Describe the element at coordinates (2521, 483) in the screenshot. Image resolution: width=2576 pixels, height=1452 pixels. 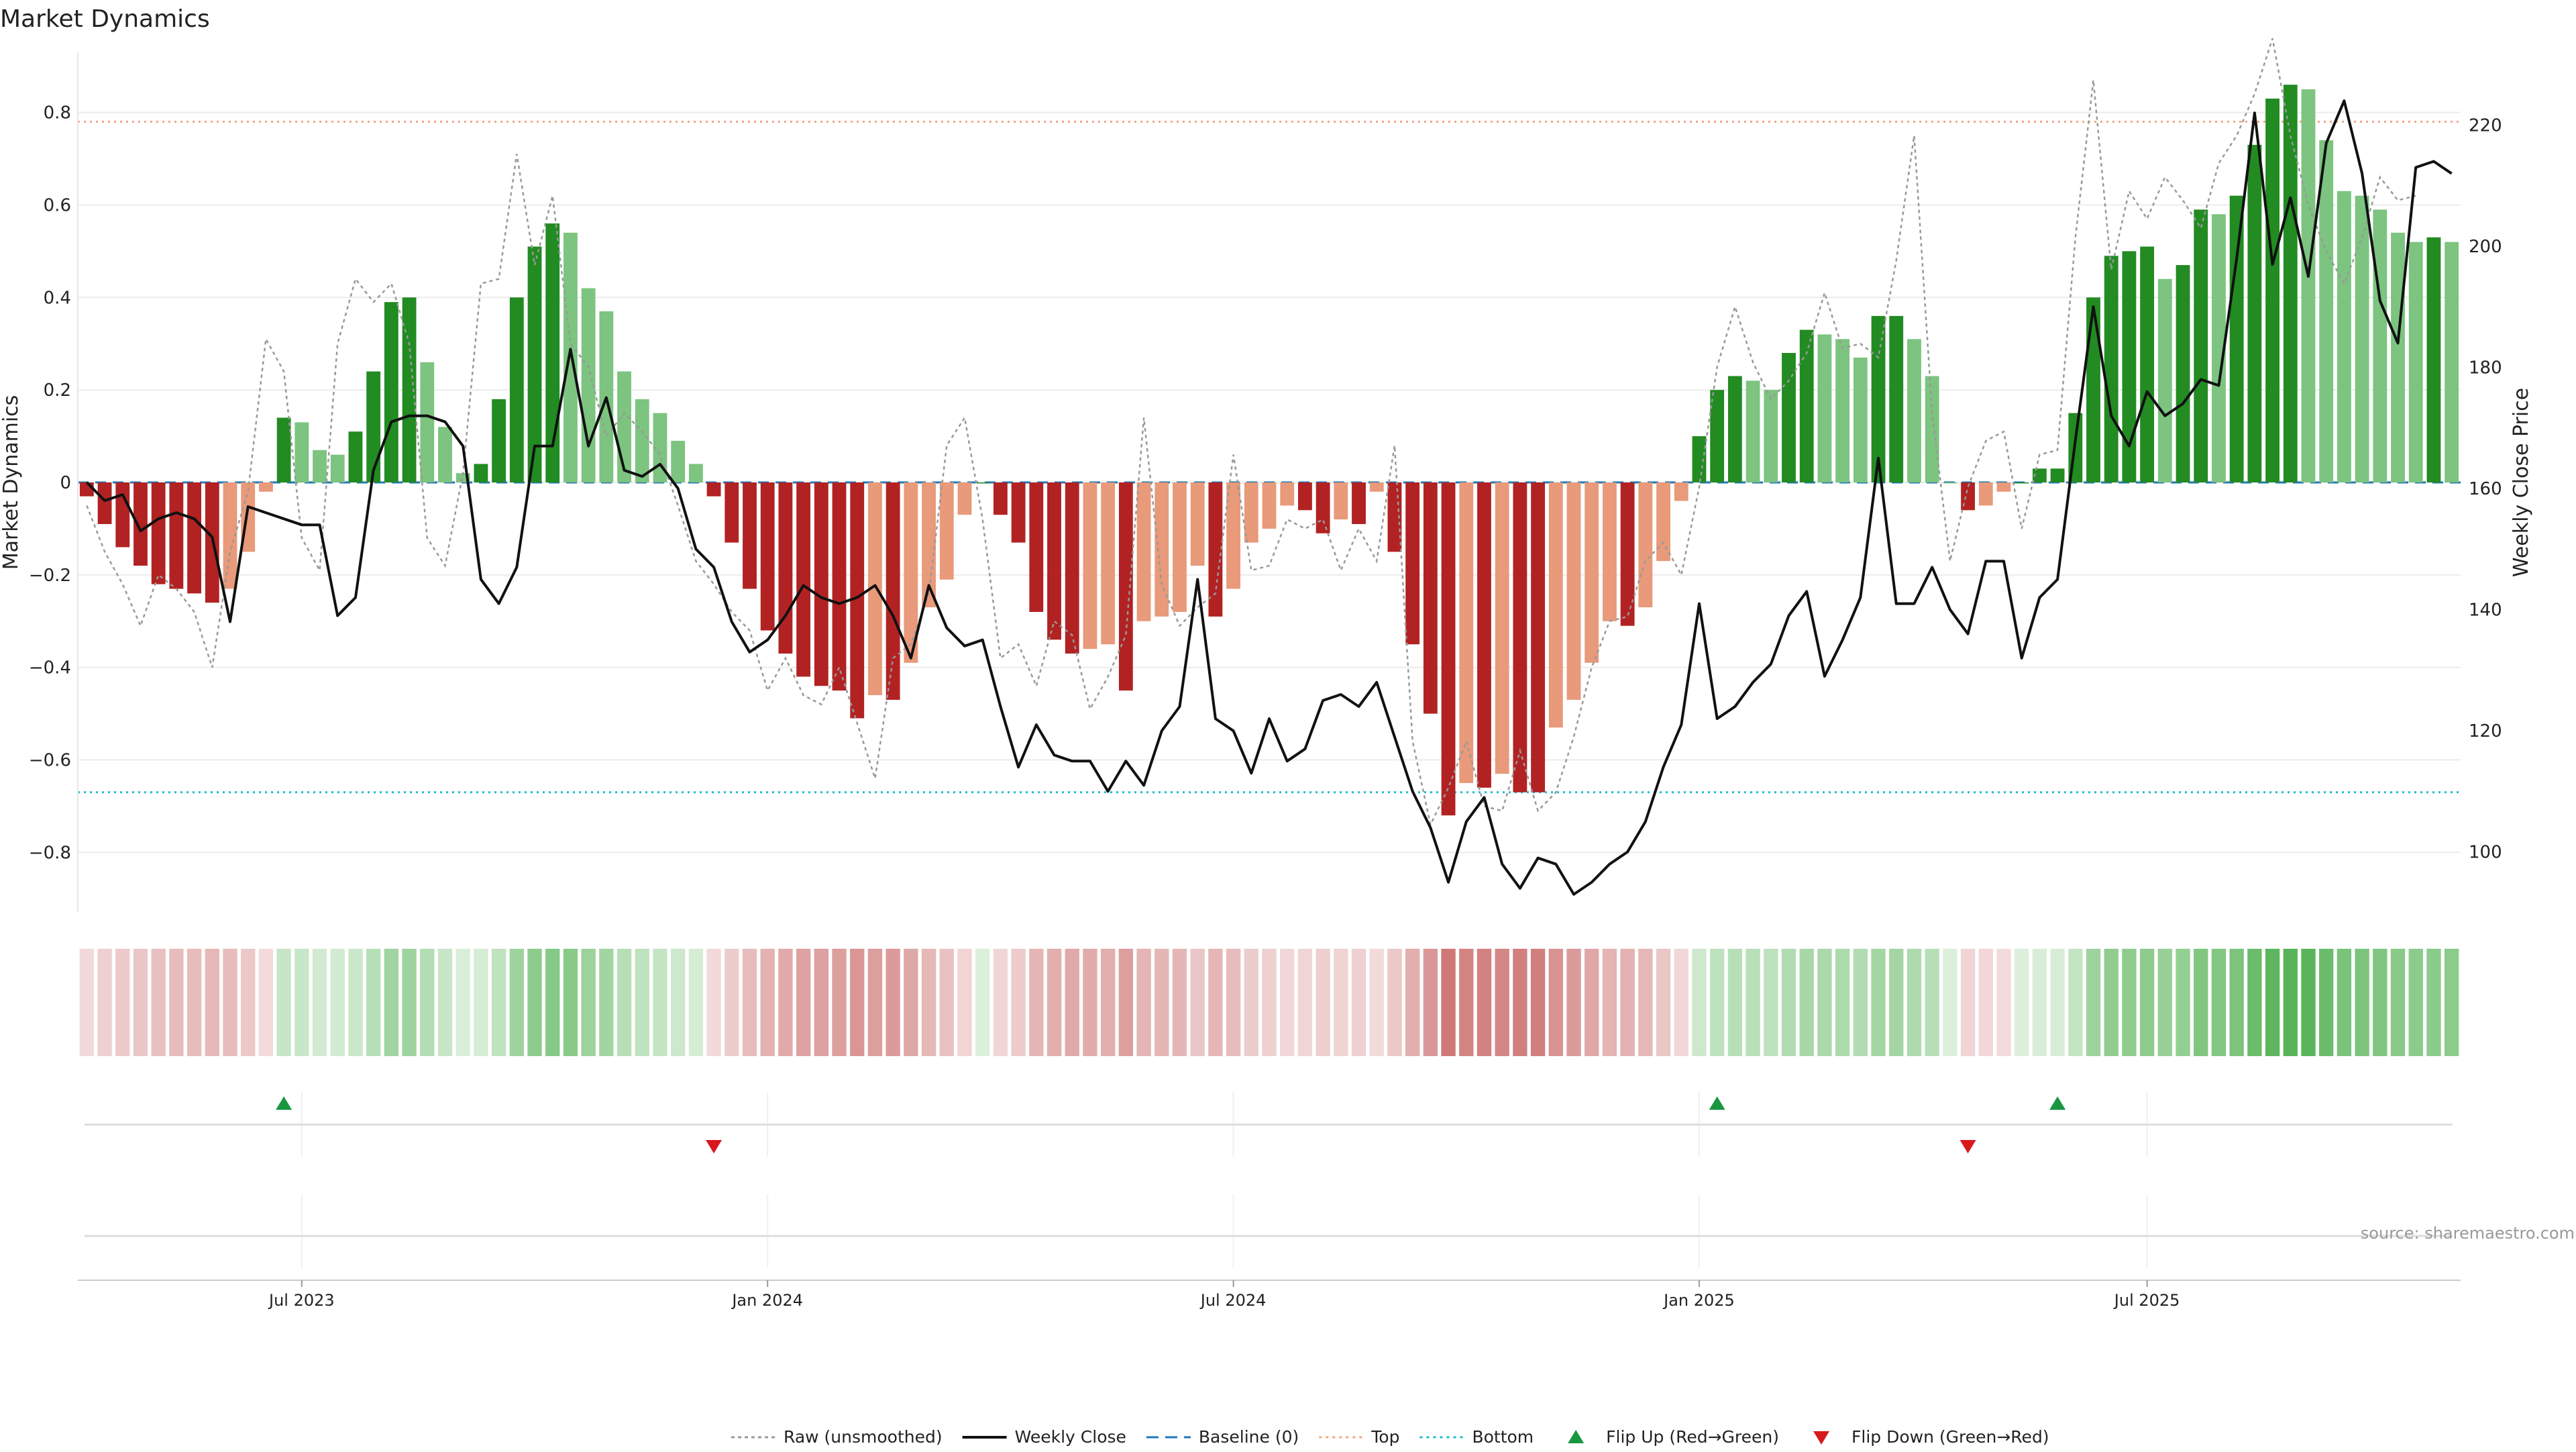
I see `right-axis-label: Weekly Close Price` at that location.